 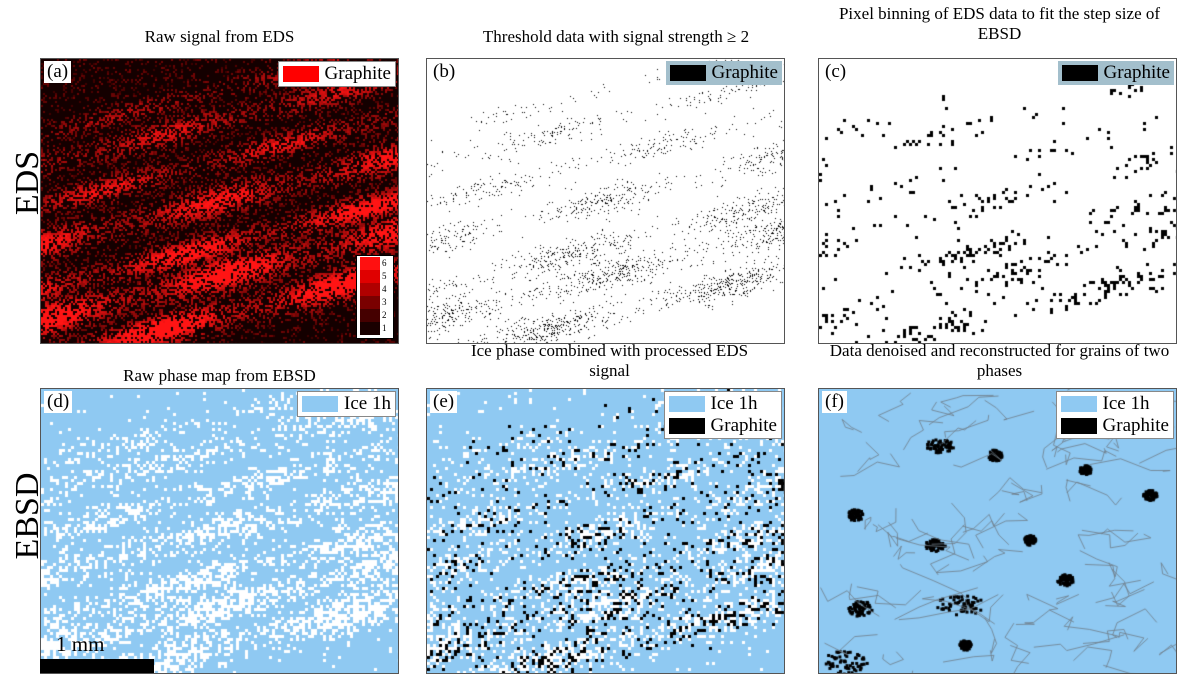 I want to click on panel-a-letter: (a), so click(x=58, y=72).